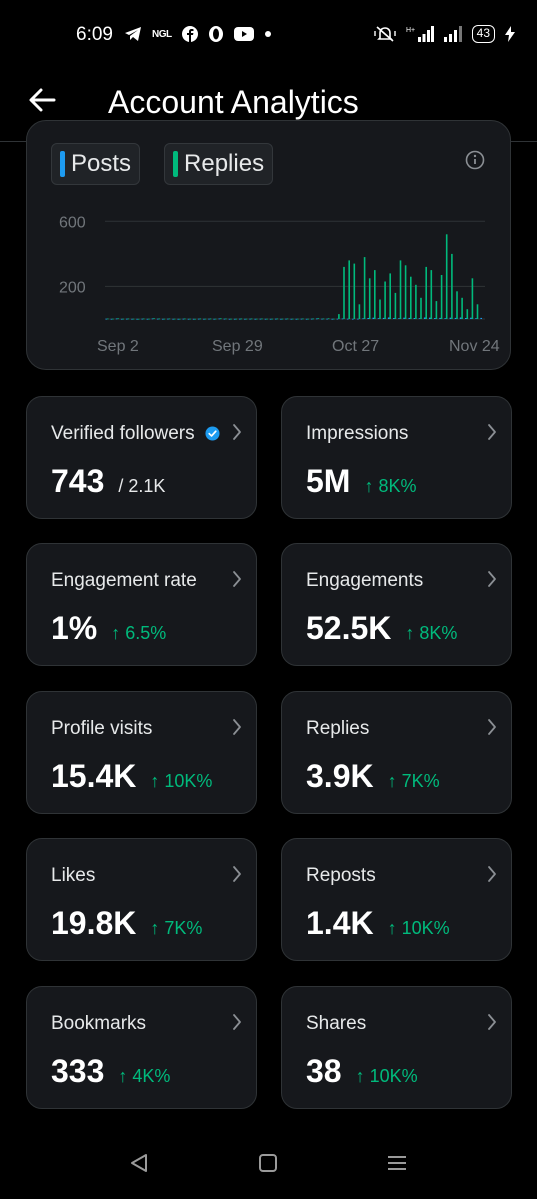 The image size is (537, 1199). I want to click on stat-card-impressions: Impressions 5M ↑ 8K%, so click(396, 457).